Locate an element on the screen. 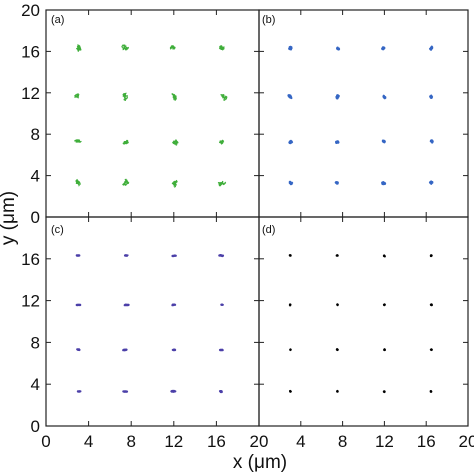  x-tick-label: 0 is located at coordinates (45, 441).